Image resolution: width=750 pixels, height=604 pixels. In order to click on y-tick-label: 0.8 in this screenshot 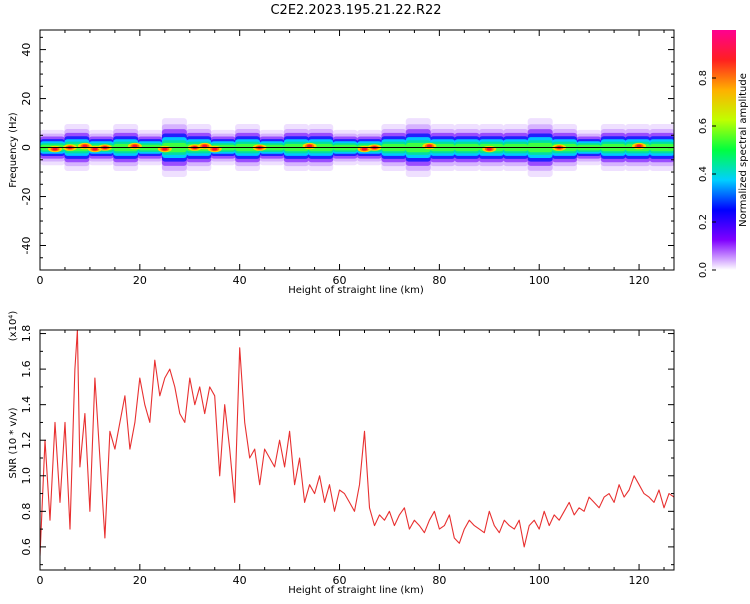, I will do `click(26, 512)`.